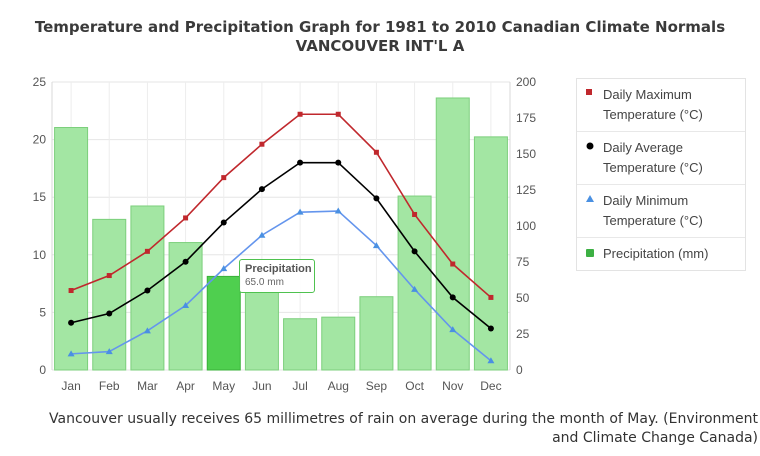 The width and height of the screenshot is (760, 456). What do you see at coordinates (653, 210) in the screenshot?
I see `legend-label: Daily Minimum Temperature (°C)` at bounding box center [653, 210].